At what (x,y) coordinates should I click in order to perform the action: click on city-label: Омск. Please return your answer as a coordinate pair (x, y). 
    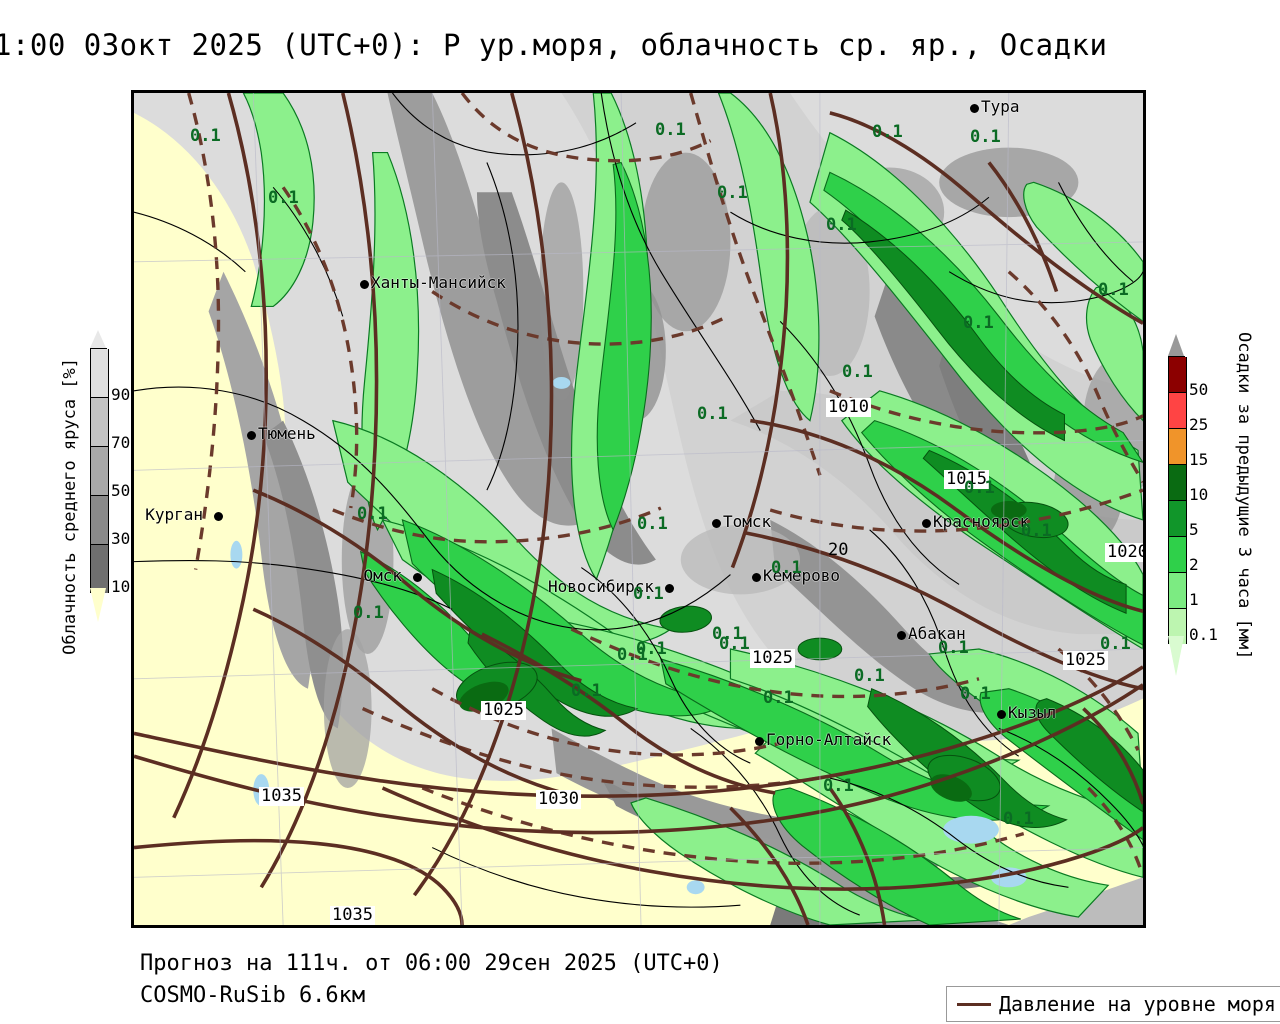
    Looking at the image, I should click on (382, 575).